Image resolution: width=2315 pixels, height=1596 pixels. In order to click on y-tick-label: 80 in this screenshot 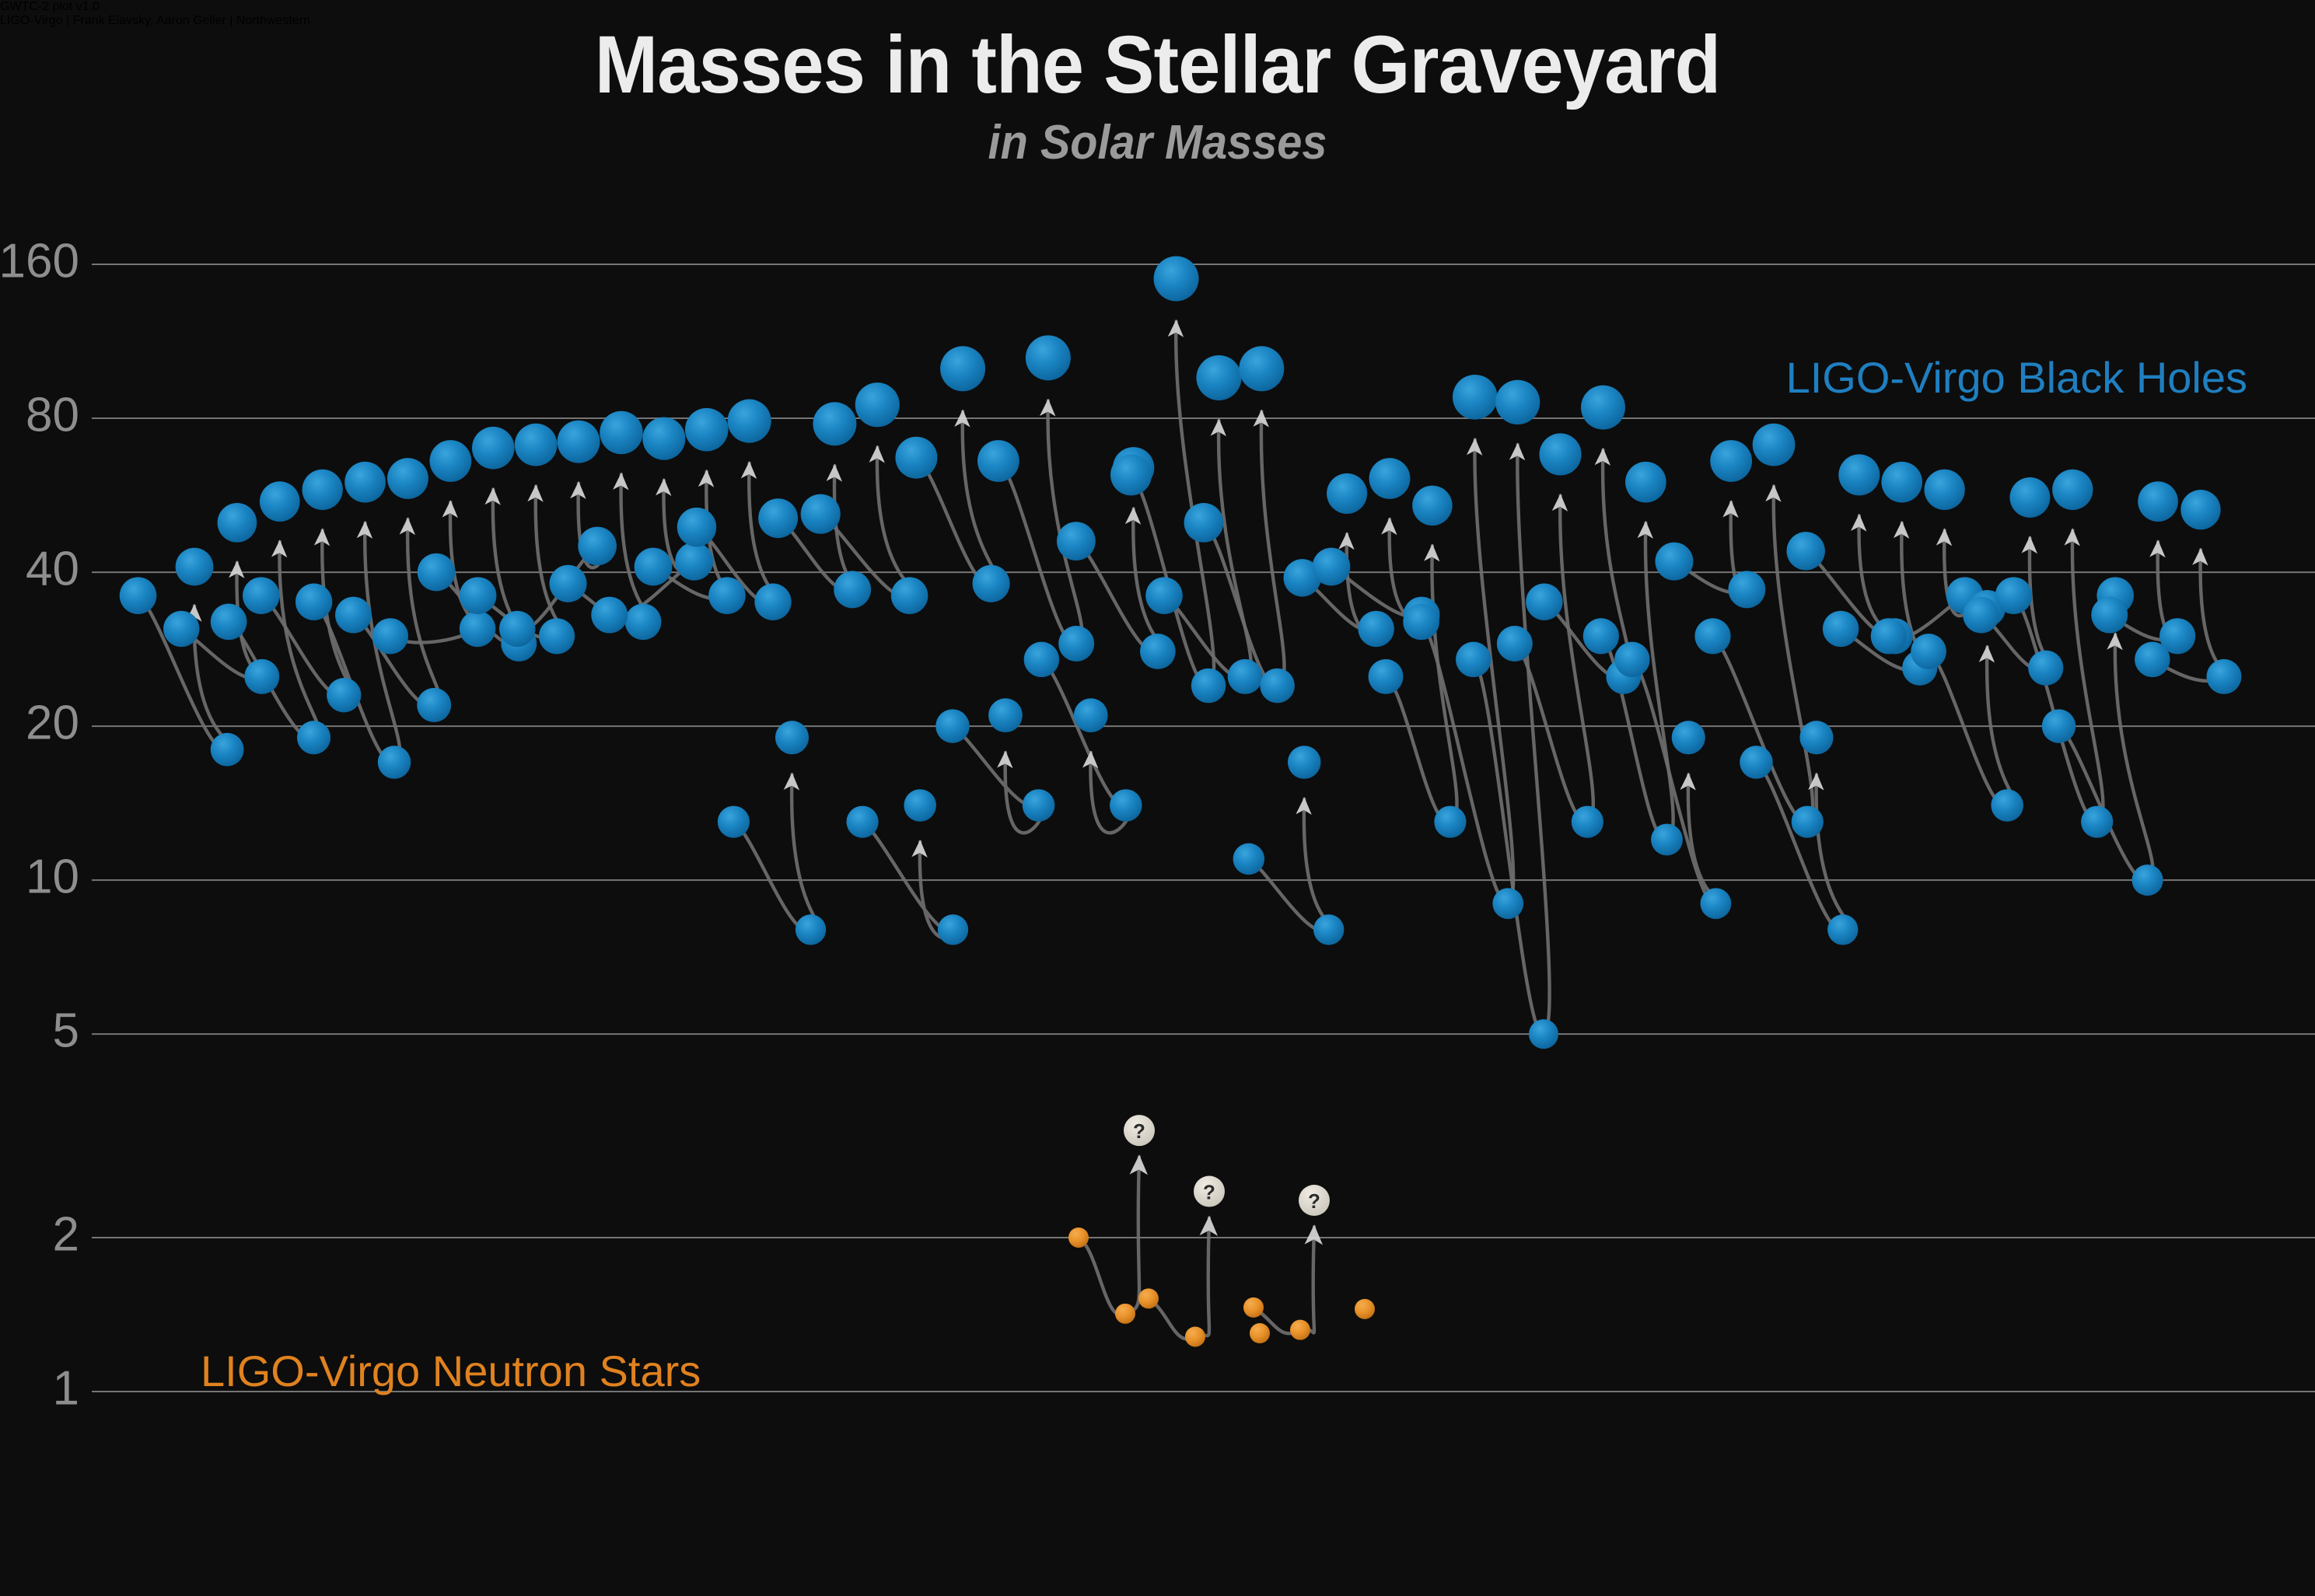, I will do `click(52, 415)`.